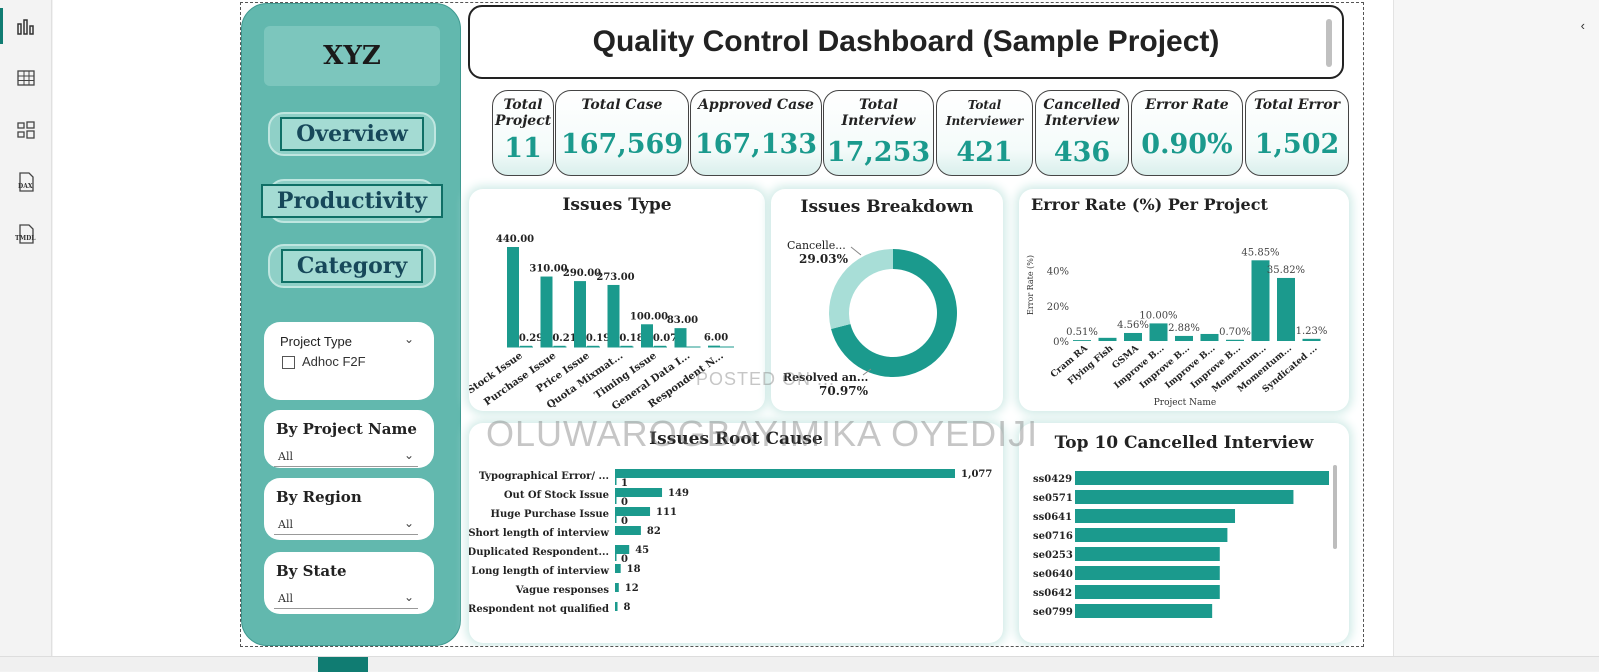 This screenshot has width=1599, height=672. What do you see at coordinates (349, 439) in the screenshot?
I see `project-name-slicer: By Project Name All ⌄` at bounding box center [349, 439].